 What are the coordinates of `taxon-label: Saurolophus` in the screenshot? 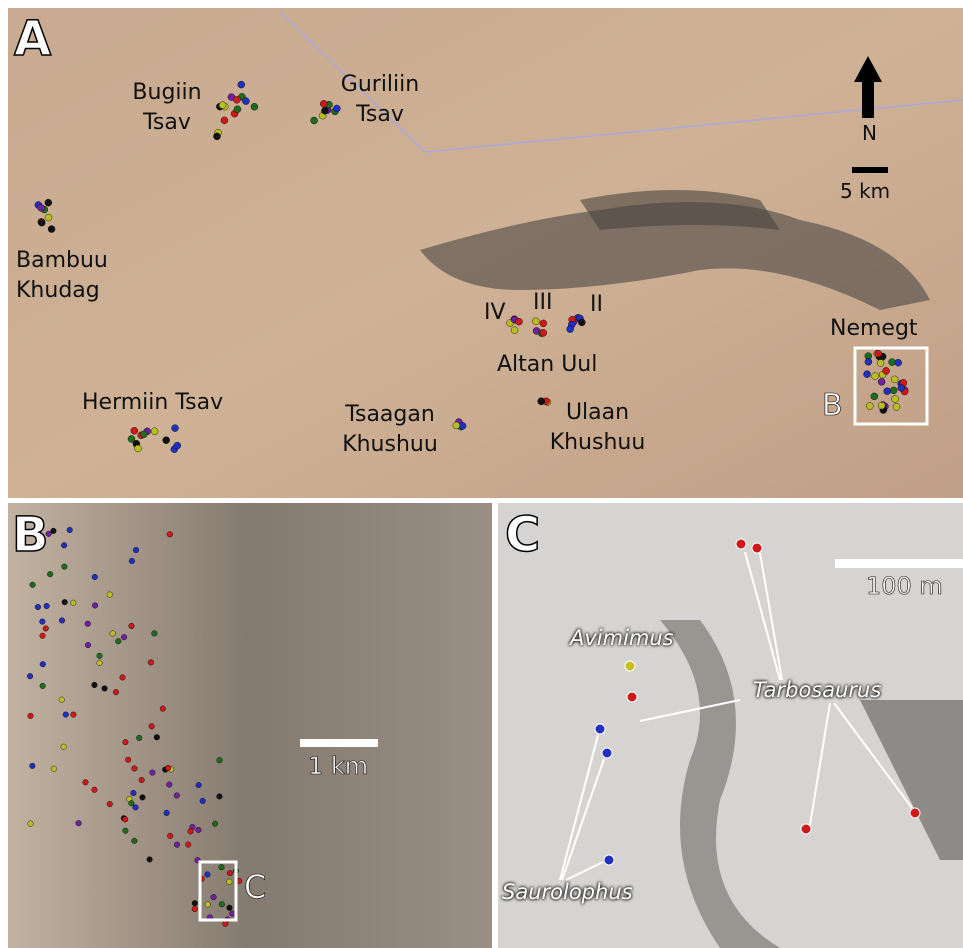 It's located at (567, 892).